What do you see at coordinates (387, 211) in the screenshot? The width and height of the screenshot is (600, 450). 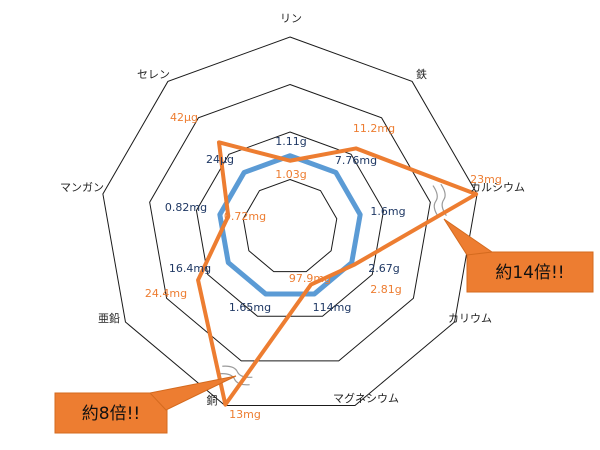 I see `value-label-s0-2: 1.6mg` at bounding box center [387, 211].